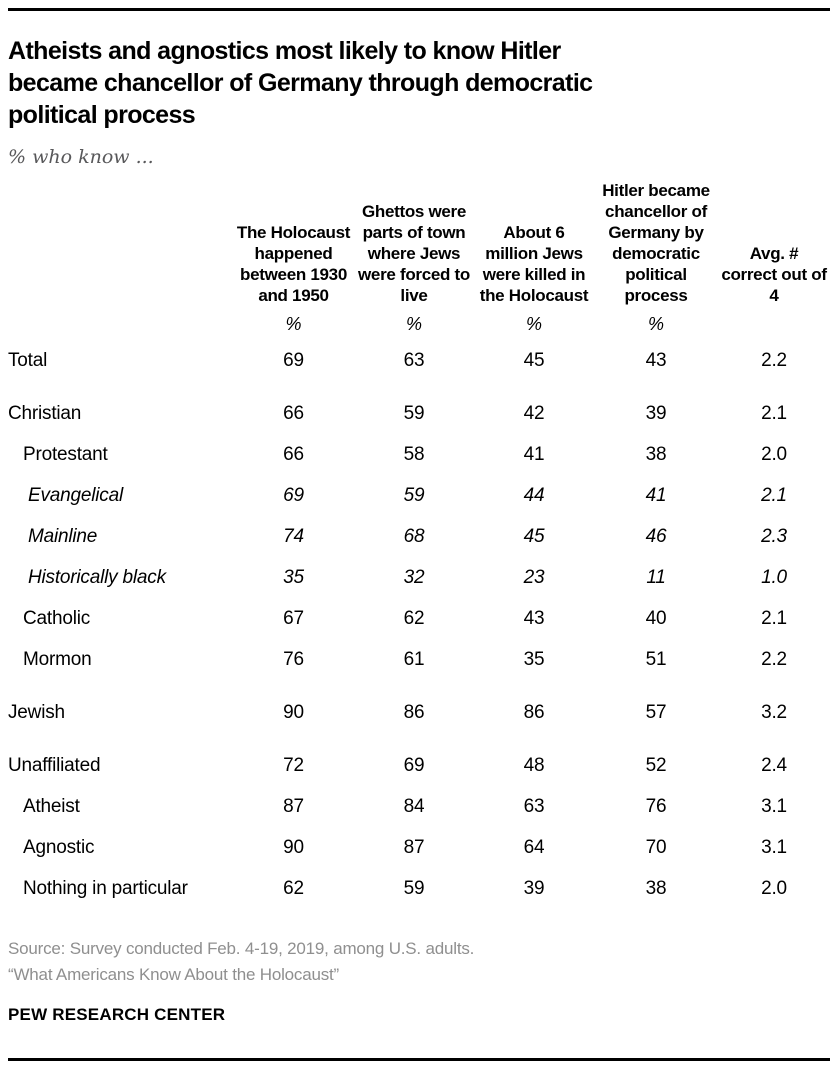  I want to click on cell: 3.1, so click(774, 847).